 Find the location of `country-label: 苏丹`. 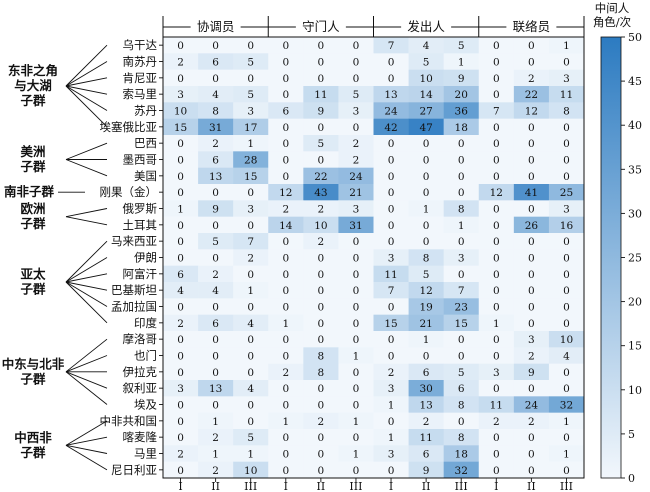

country-label: 苏丹 is located at coordinates (145, 111).